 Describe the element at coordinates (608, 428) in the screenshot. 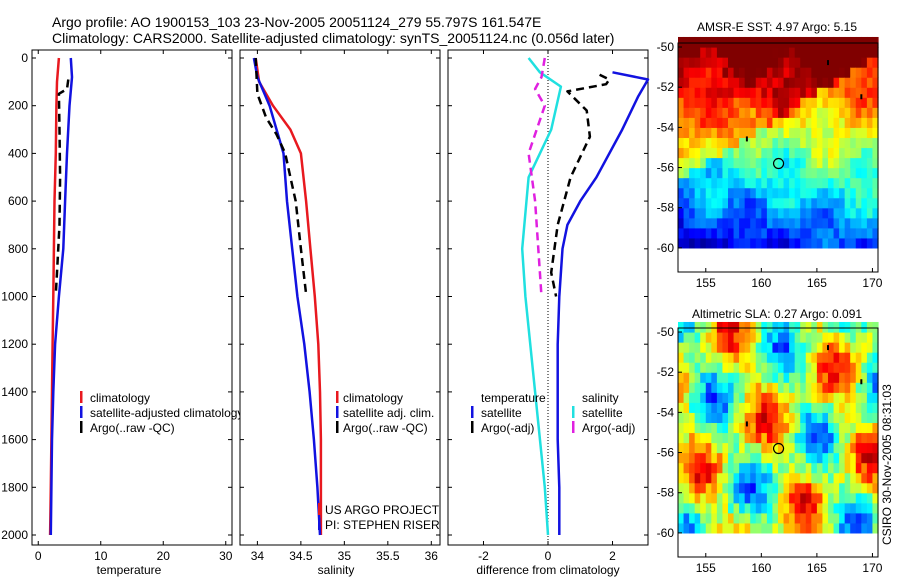

I see `legend-label-salinity-argo: Argo(-adj)` at that location.